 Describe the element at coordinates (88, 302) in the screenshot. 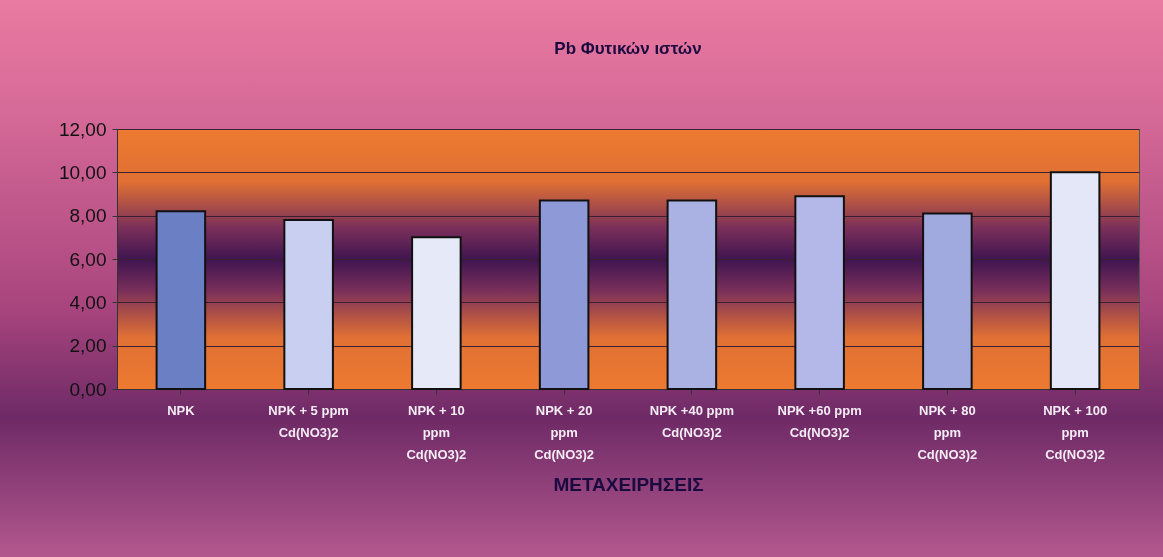

I see `y-tick-label: 4,00` at that location.